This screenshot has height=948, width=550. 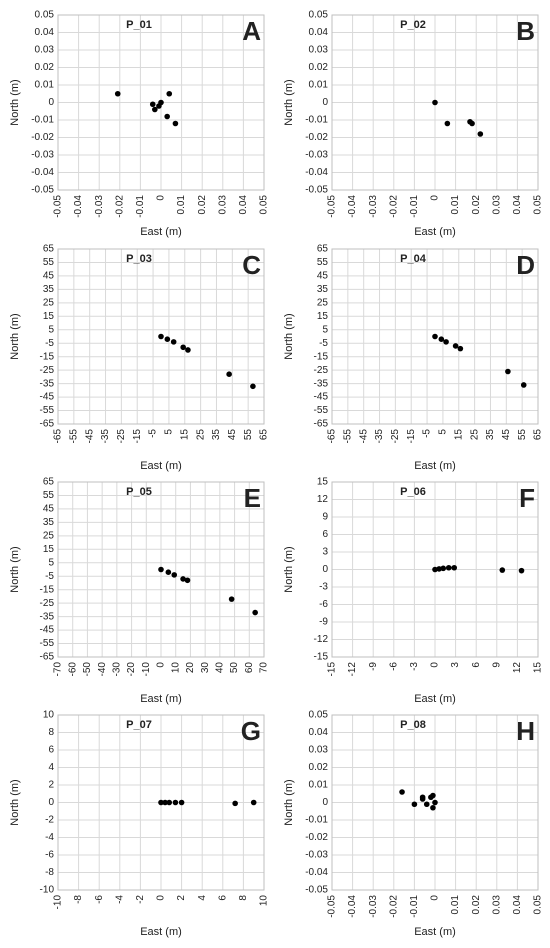 I want to click on y-tick-label: 6, so click(x=51, y=750).